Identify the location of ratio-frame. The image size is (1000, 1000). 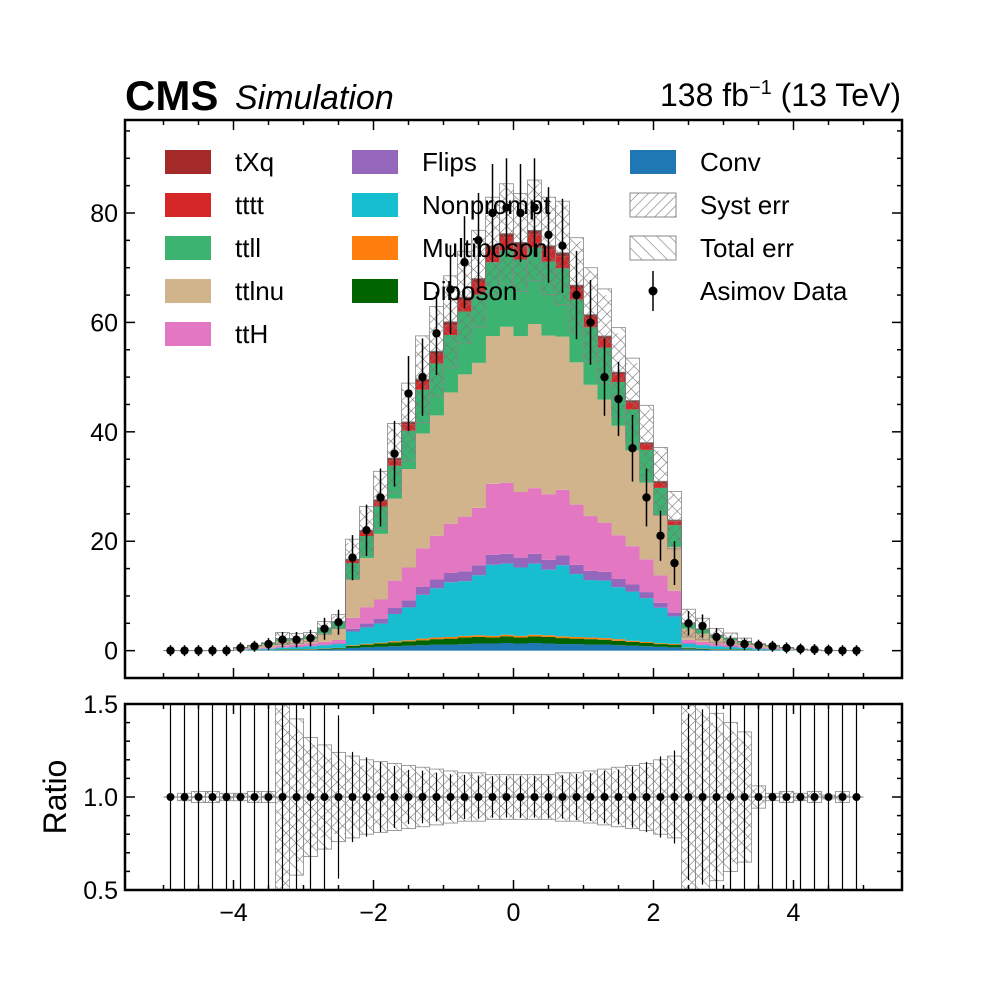
(513, 797).